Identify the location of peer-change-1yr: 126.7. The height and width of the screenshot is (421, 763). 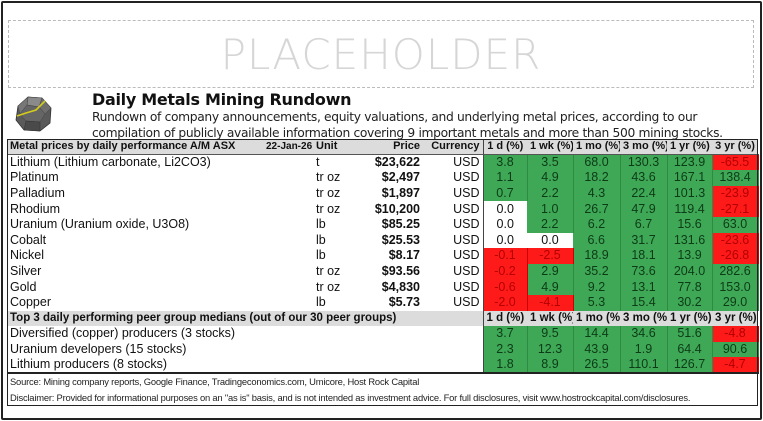
(690, 365).